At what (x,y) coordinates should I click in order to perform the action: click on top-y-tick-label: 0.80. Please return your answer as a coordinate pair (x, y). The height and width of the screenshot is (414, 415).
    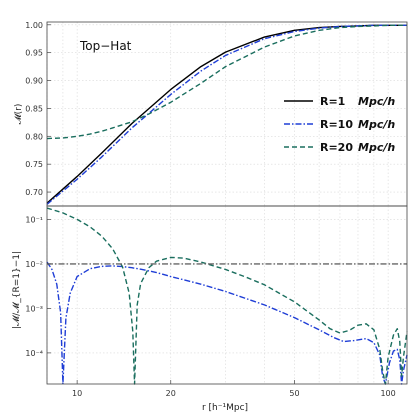
    Looking at the image, I should click on (34, 136).